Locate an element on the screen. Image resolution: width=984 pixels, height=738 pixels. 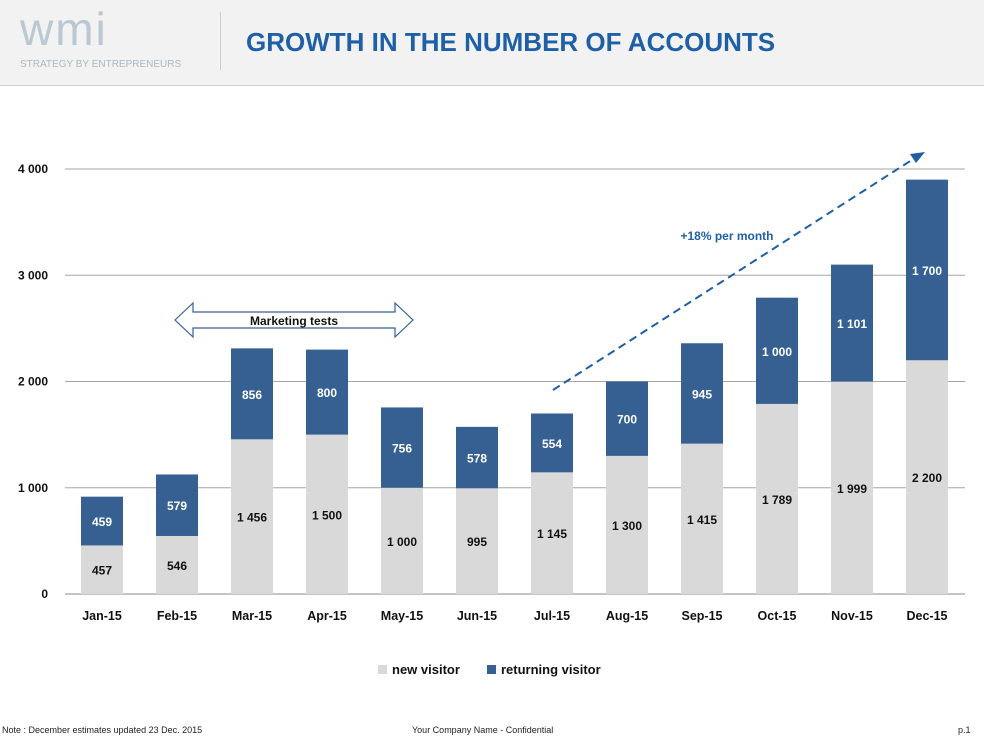
x-tick-label: Oct-15 is located at coordinates (777, 616).